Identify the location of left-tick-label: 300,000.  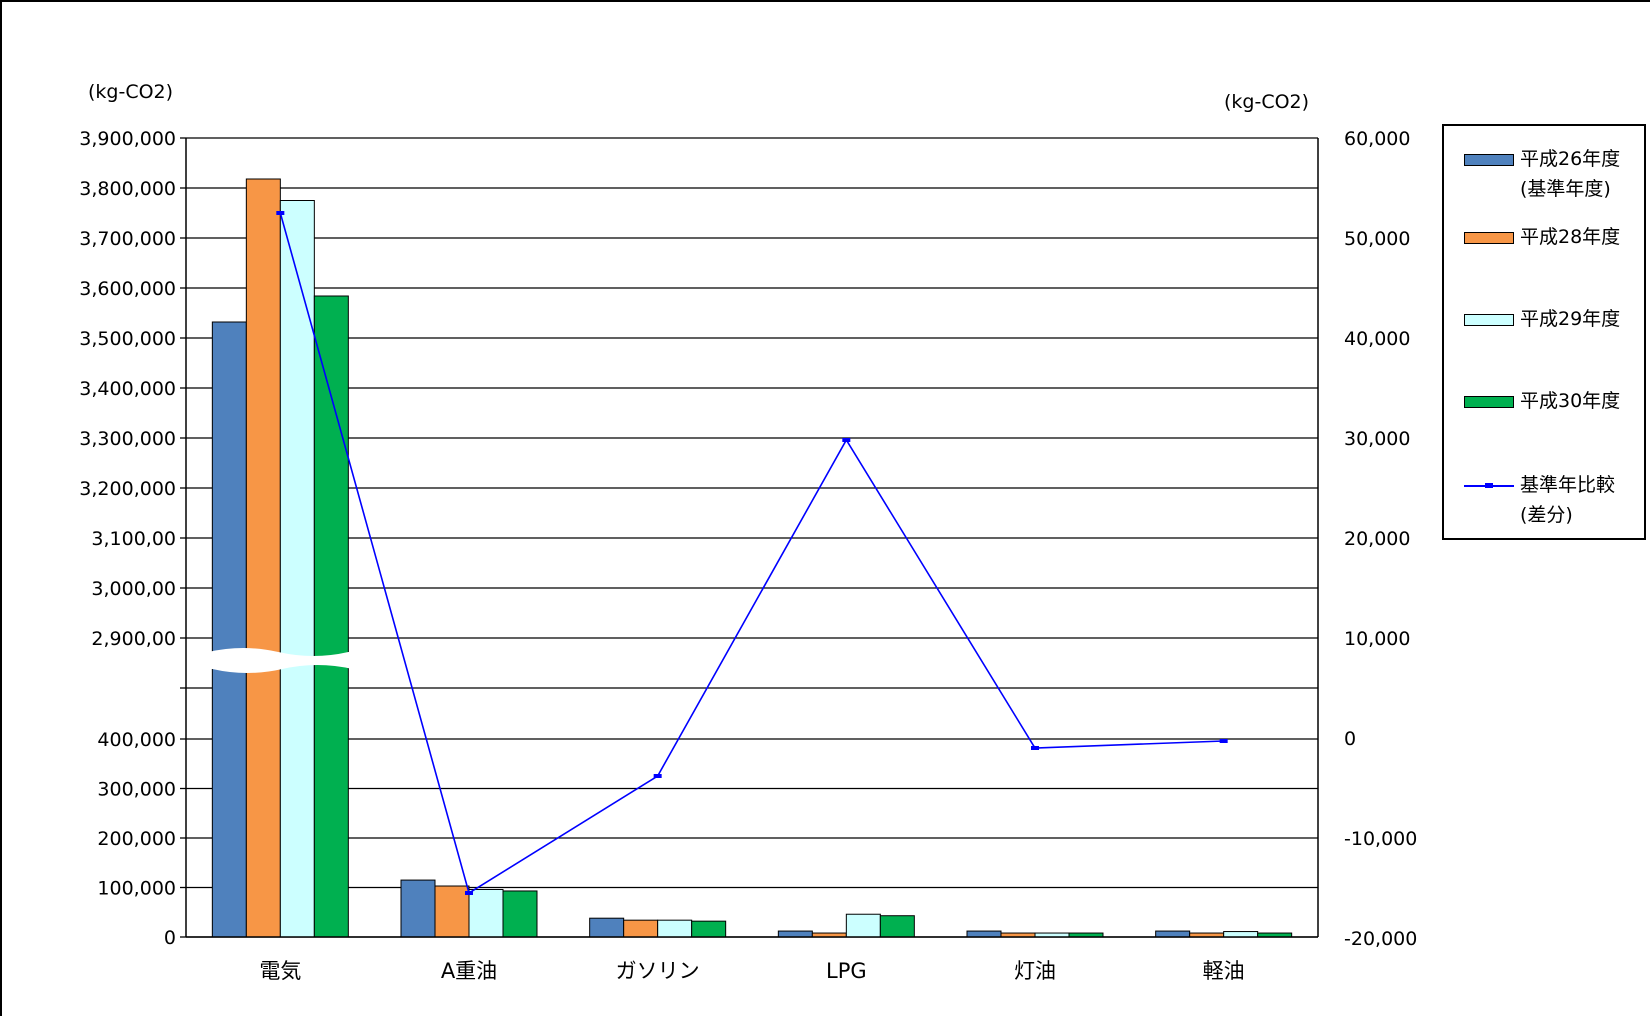
(136, 790).